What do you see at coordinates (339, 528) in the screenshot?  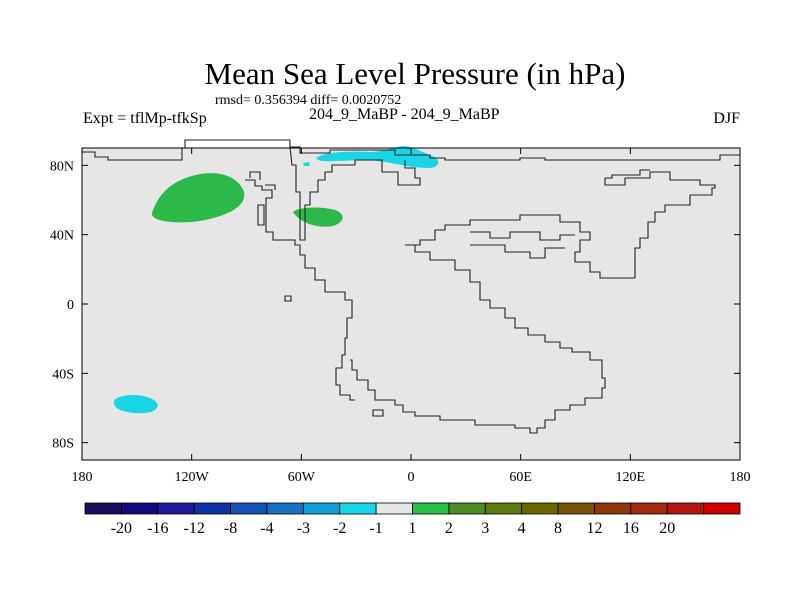 I see `colorbar-label: -2` at bounding box center [339, 528].